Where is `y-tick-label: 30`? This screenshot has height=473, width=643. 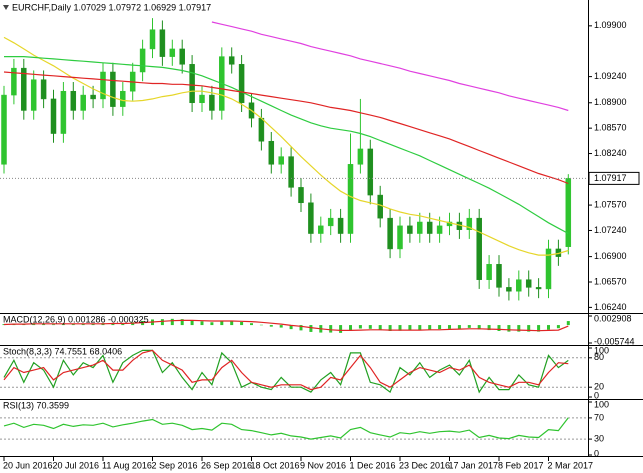
y-tick-label: 30 is located at coordinates (599, 438).